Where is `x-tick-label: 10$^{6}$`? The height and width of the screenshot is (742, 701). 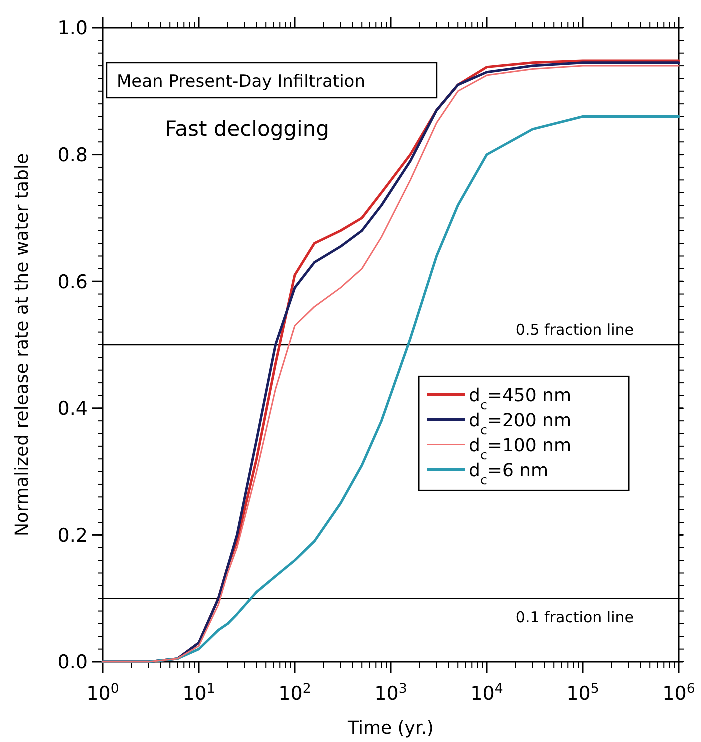
x-tick-label: 10$^{6}$ is located at coordinates (679, 693).